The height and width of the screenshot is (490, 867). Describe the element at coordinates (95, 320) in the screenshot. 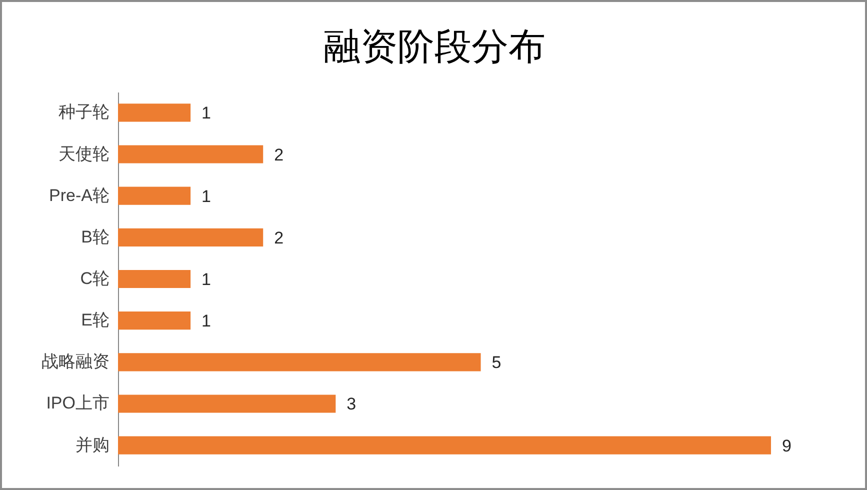

I see `y-tick-label: E轮` at that location.